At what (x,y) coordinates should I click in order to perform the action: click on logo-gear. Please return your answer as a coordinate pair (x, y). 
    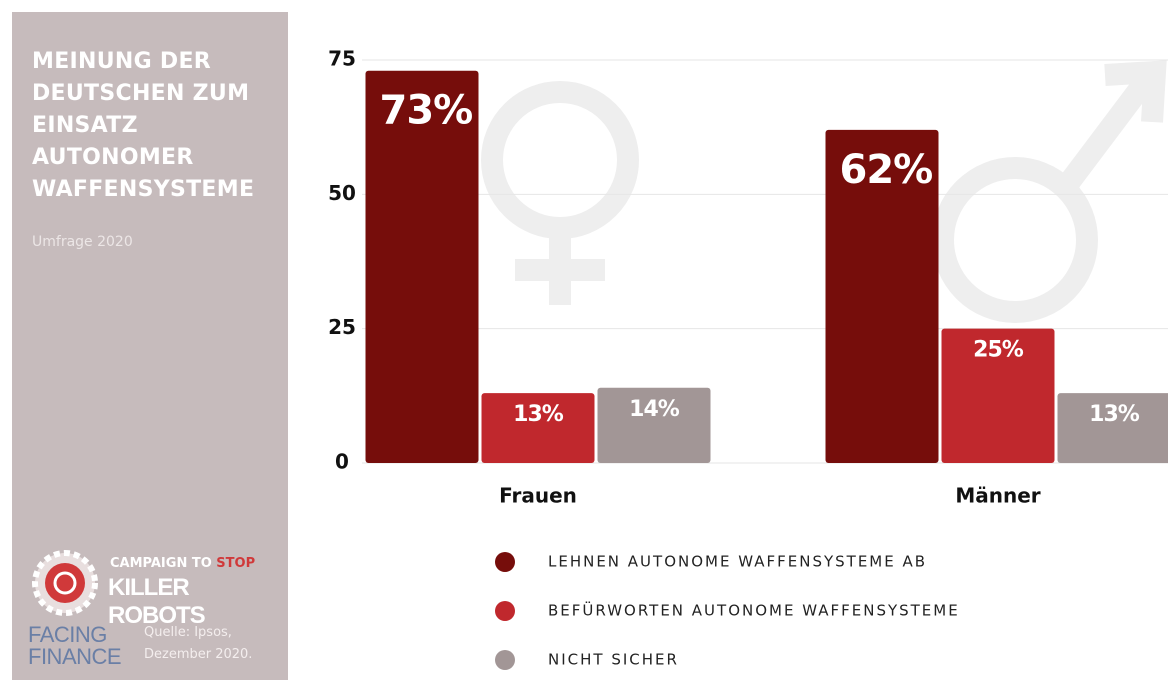
    Looking at the image, I should click on (65, 583).